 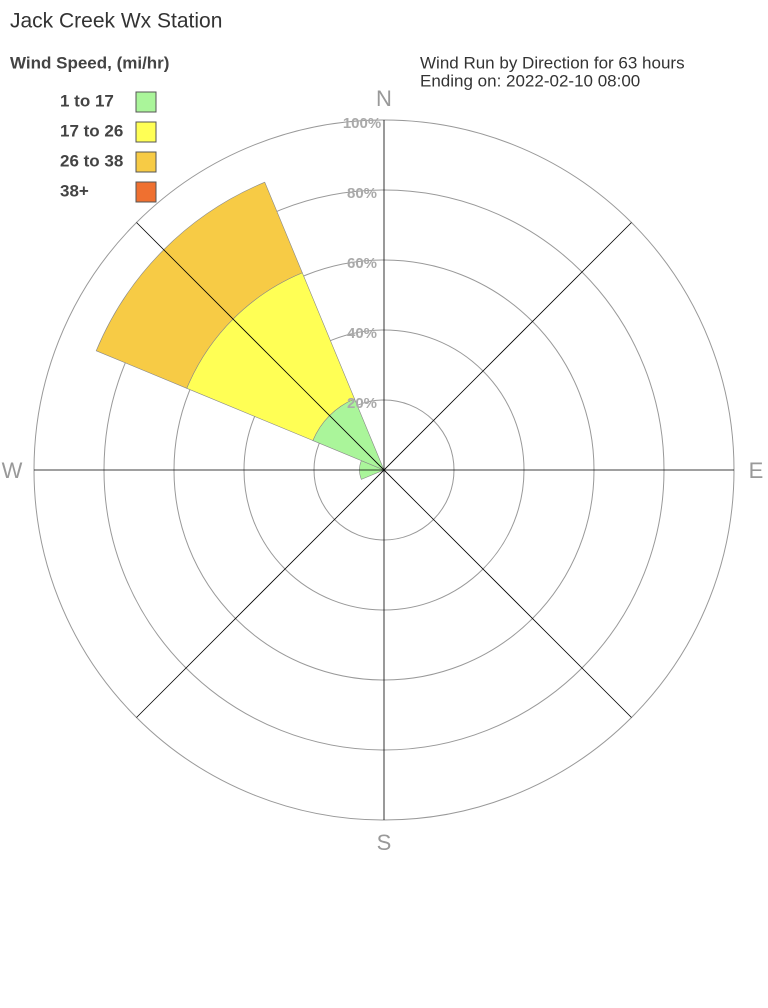 What do you see at coordinates (74, 190) in the screenshot?
I see `legend-label: 38+` at bounding box center [74, 190].